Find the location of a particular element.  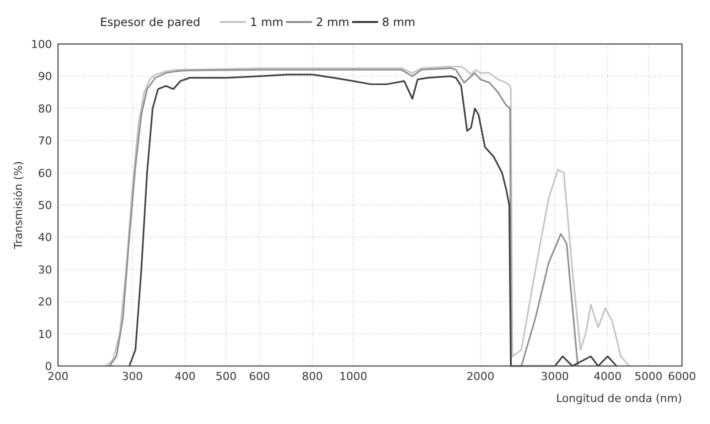

y-tick-label: 60 is located at coordinates (45, 173).